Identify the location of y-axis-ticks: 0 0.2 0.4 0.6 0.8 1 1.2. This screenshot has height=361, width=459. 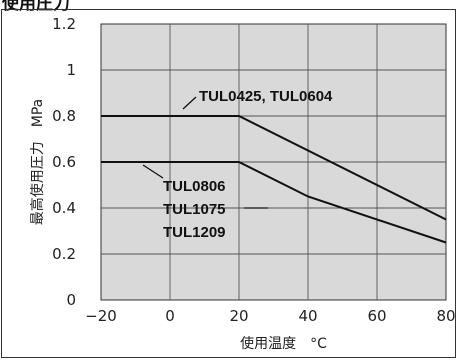
(64, 162).